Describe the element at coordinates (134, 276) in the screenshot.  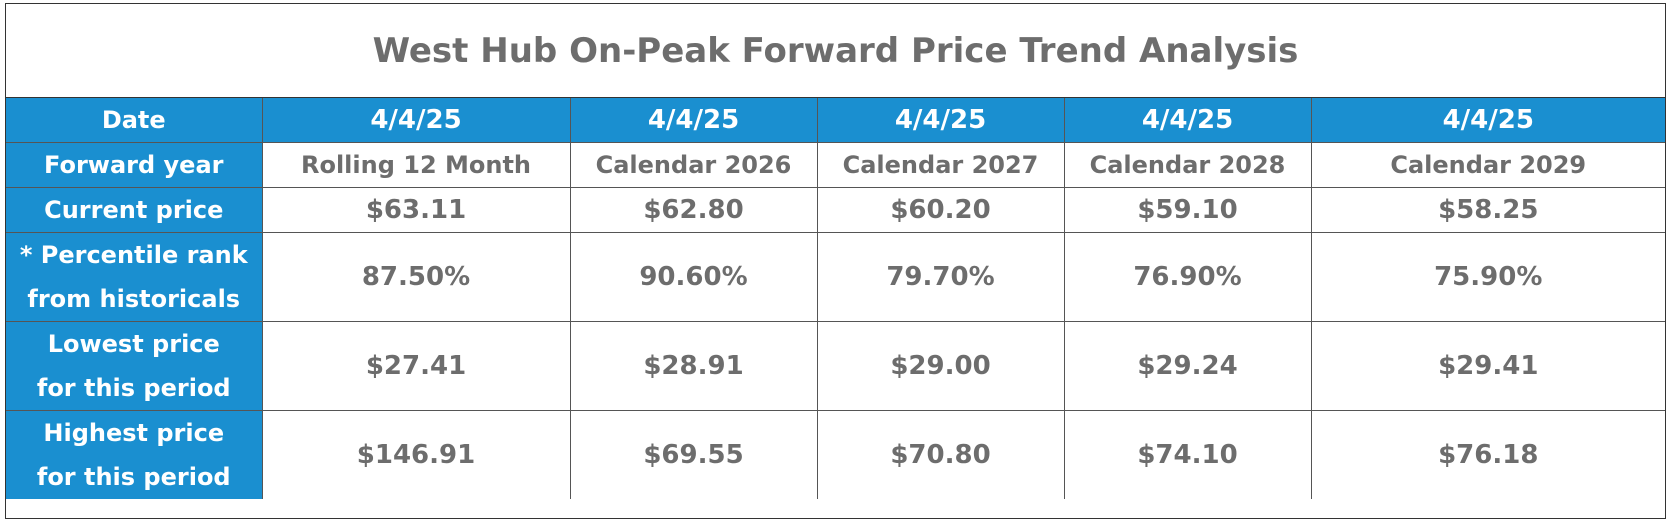
I see `row-label-percentile-rank: * Percentile rank from historicals` at that location.